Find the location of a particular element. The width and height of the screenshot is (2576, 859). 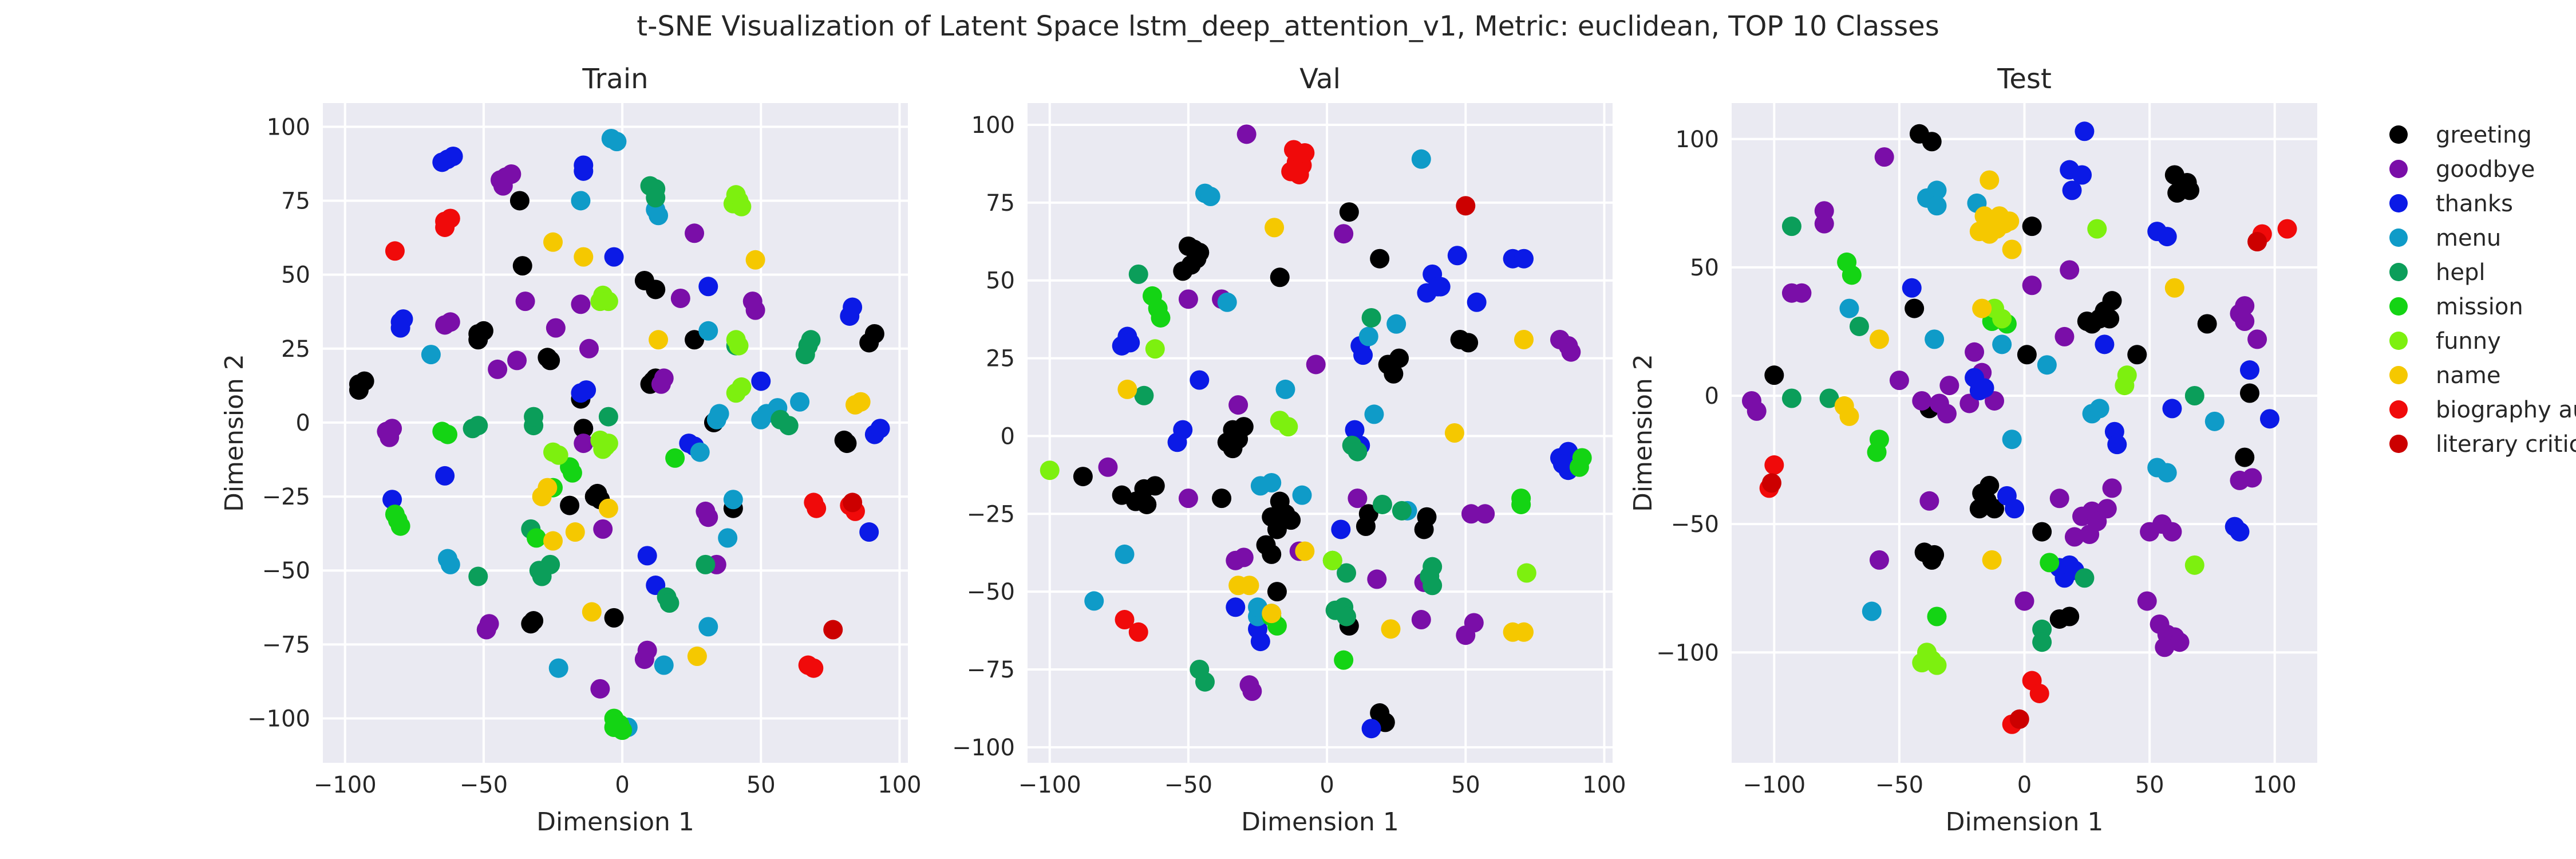

legend-label: goodbye is located at coordinates (2485, 169).